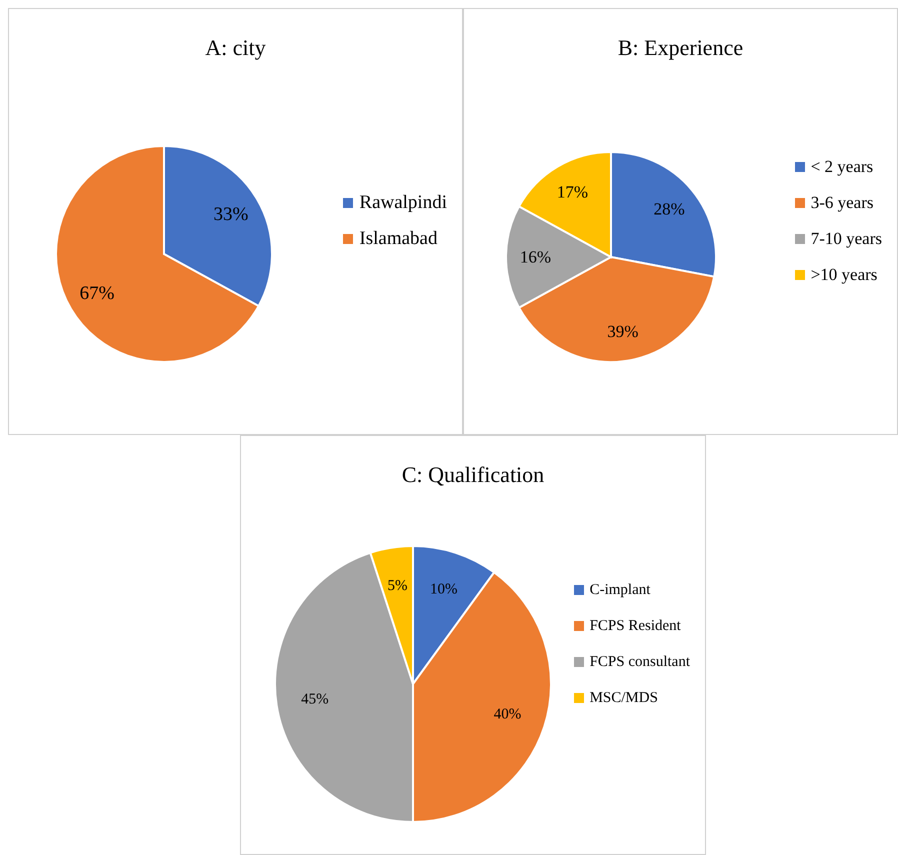 This screenshot has height=855, width=898. Describe the element at coordinates (508, 714) in the screenshot. I see `data-label: 40%` at that location.